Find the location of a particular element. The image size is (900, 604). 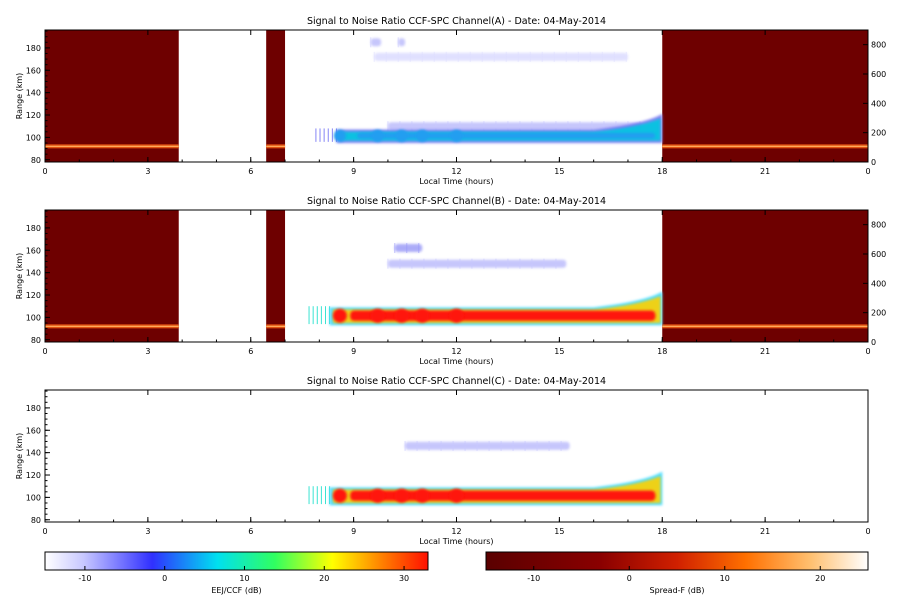

colorbar-gradient is located at coordinates (236, 561).